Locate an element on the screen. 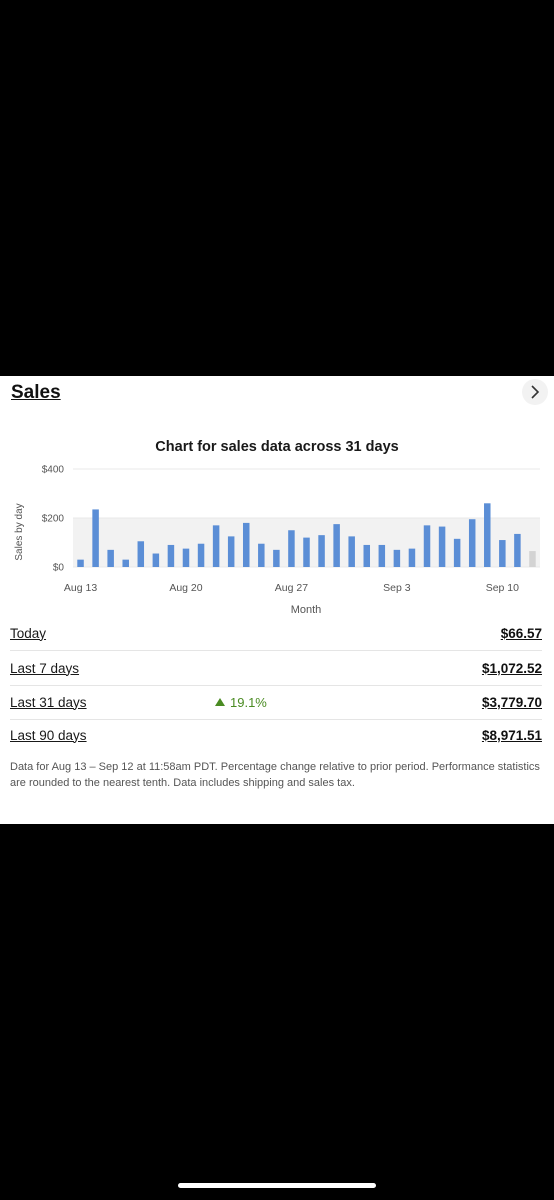 Image resolution: width=554 pixels, height=1200 pixels. y-axis-label: Sales by day is located at coordinates (19, 531).